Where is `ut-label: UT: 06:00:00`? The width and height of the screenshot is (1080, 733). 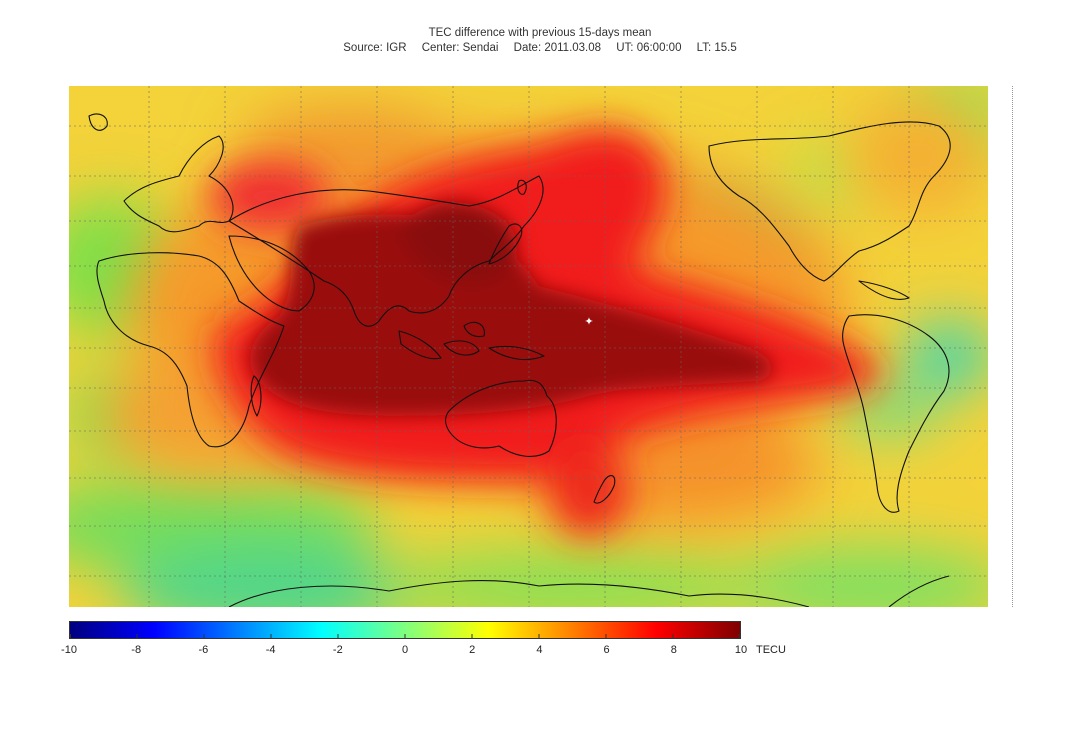
ut-label: UT: 06:00:00 is located at coordinates (649, 48).